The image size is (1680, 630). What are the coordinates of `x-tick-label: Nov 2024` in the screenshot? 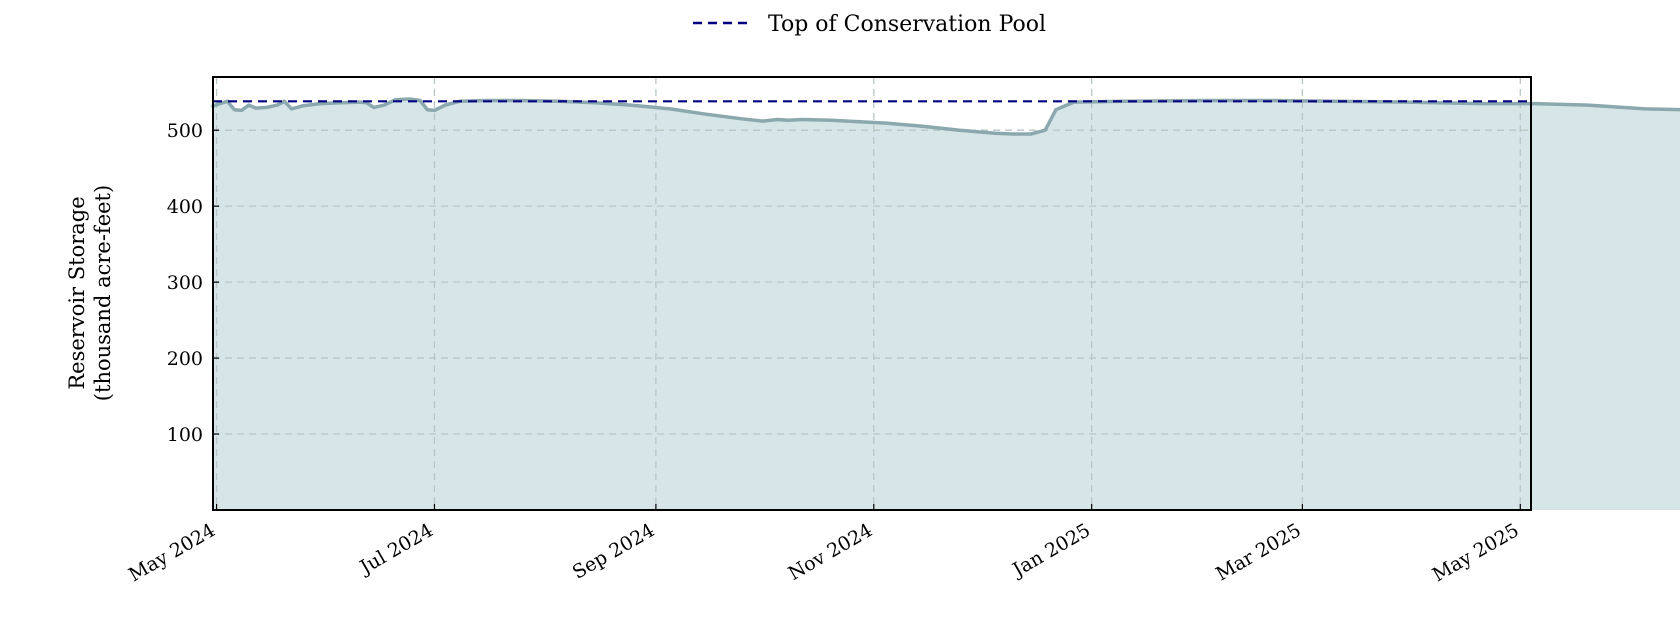 It's located at (831, 552).